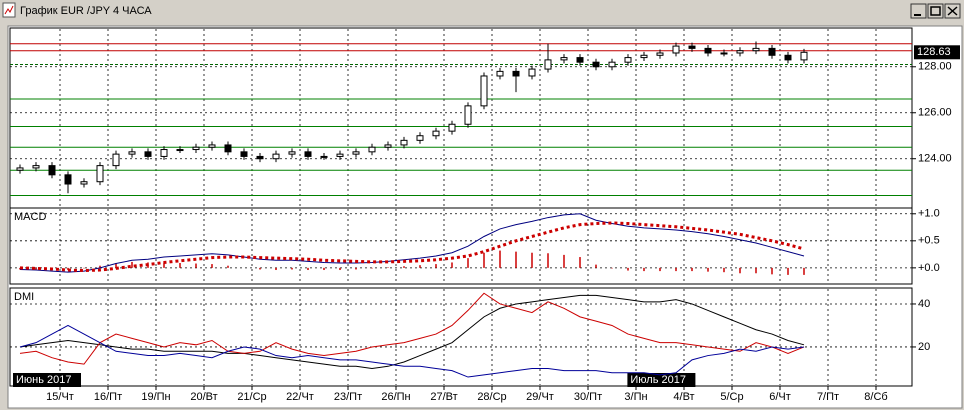 Image resolution: width=964 pixels, height=410 pixels. Describe the element at coordinates (635, 397) in the screenshot. I see `x-tick-label: 3/Пн` at that location.